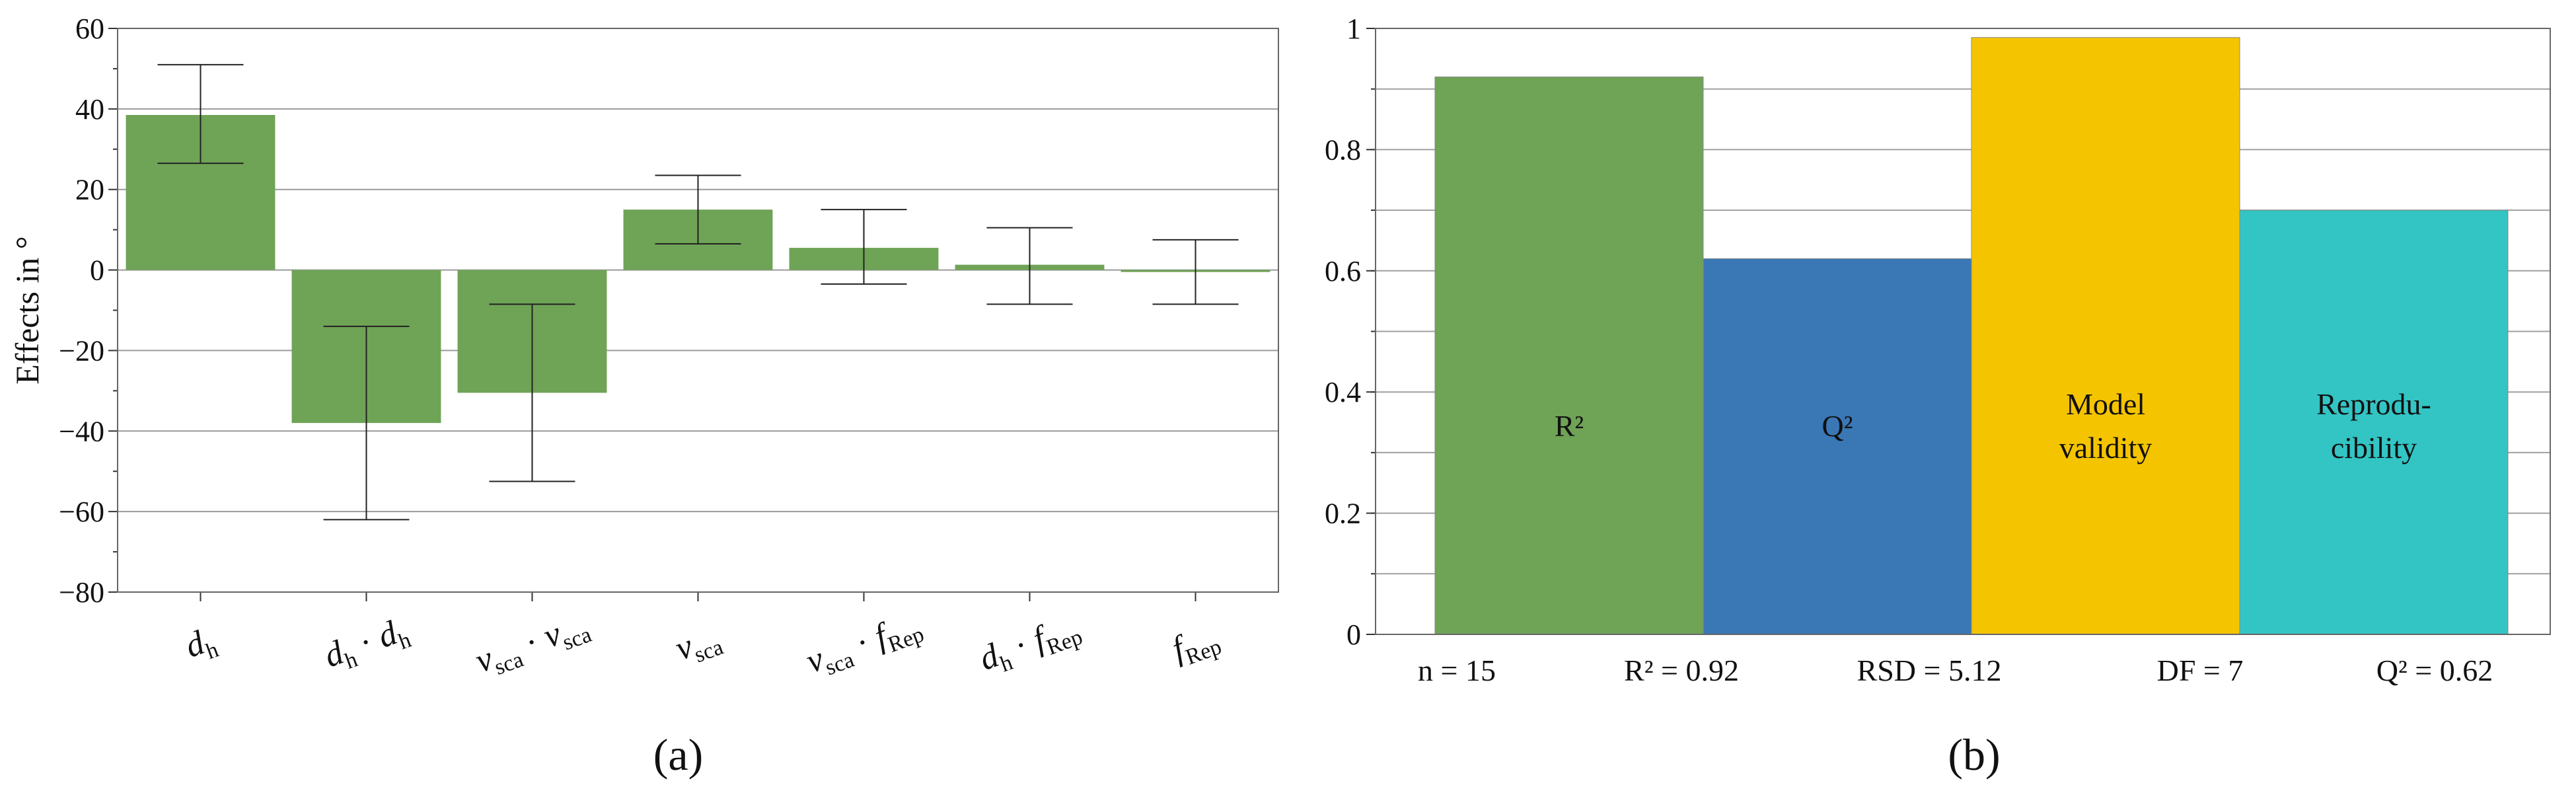 This screenshot has height=789, width=2576. I want to click on x-tick-label: dh, so click(201, 645).